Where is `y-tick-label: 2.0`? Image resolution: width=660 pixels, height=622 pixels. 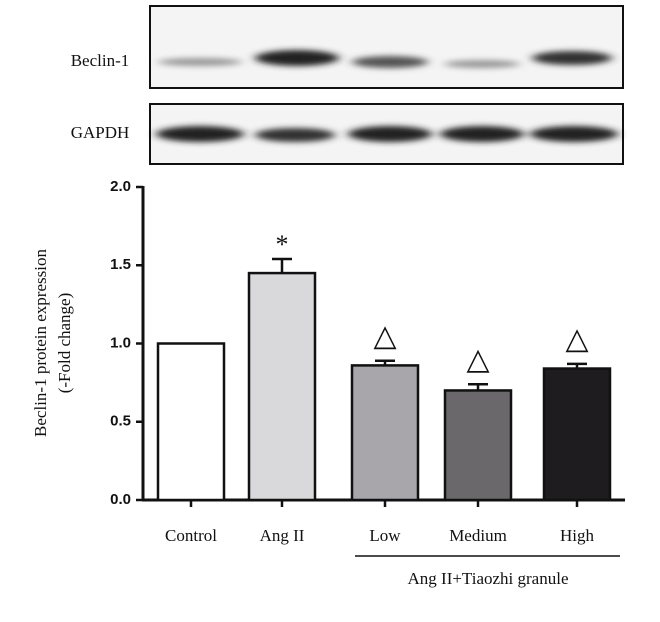 y-tick-label: 2.0 is located at coordinates (120, 186).